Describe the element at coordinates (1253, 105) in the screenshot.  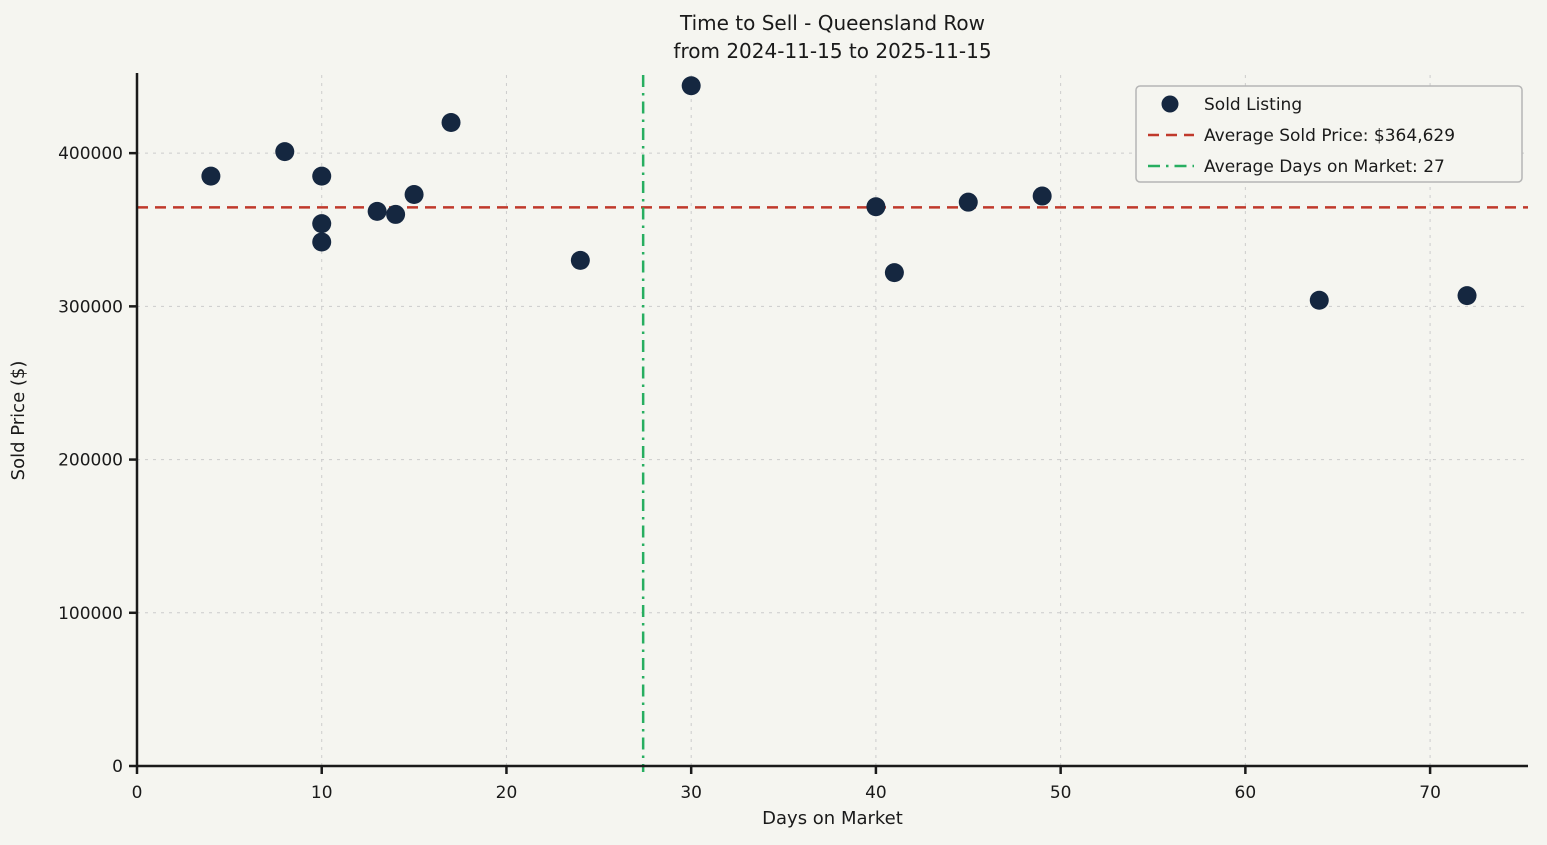
I see `legend-label: Sold Listing` at that location.